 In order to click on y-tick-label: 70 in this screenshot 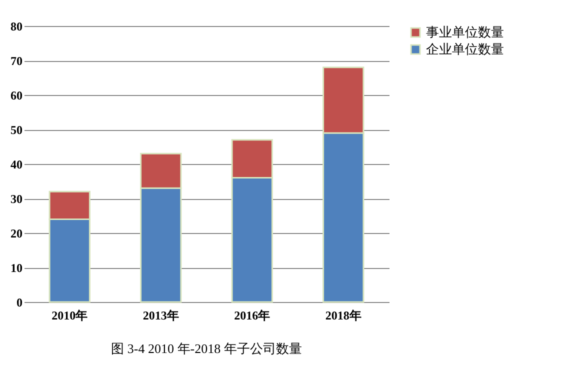, I will do `click(16, 61)`.